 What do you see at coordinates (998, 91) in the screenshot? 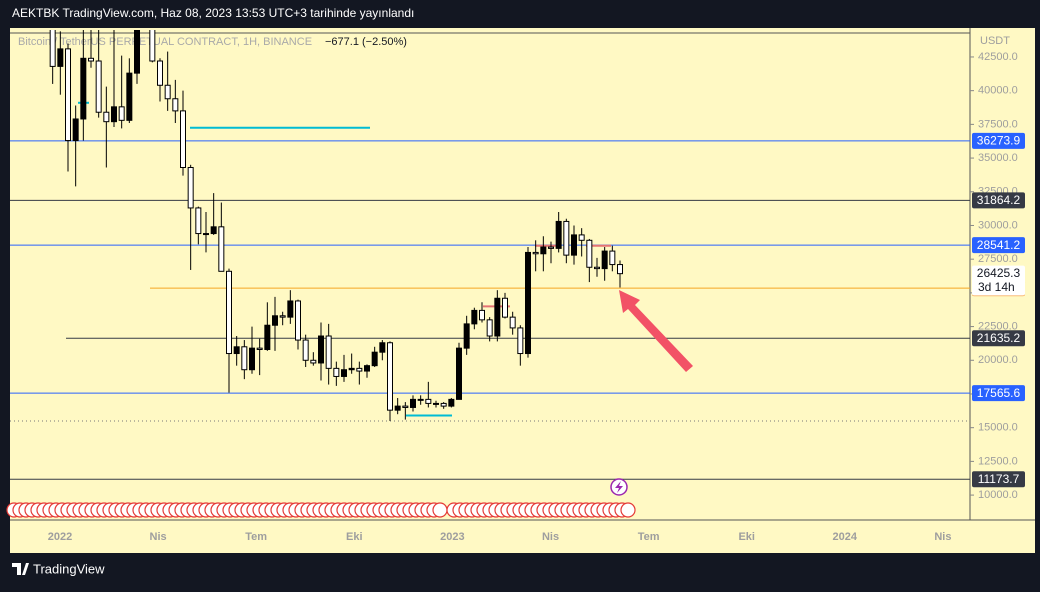
I see `y-tick-label: 40000.0` at bounding box center [998, 91].